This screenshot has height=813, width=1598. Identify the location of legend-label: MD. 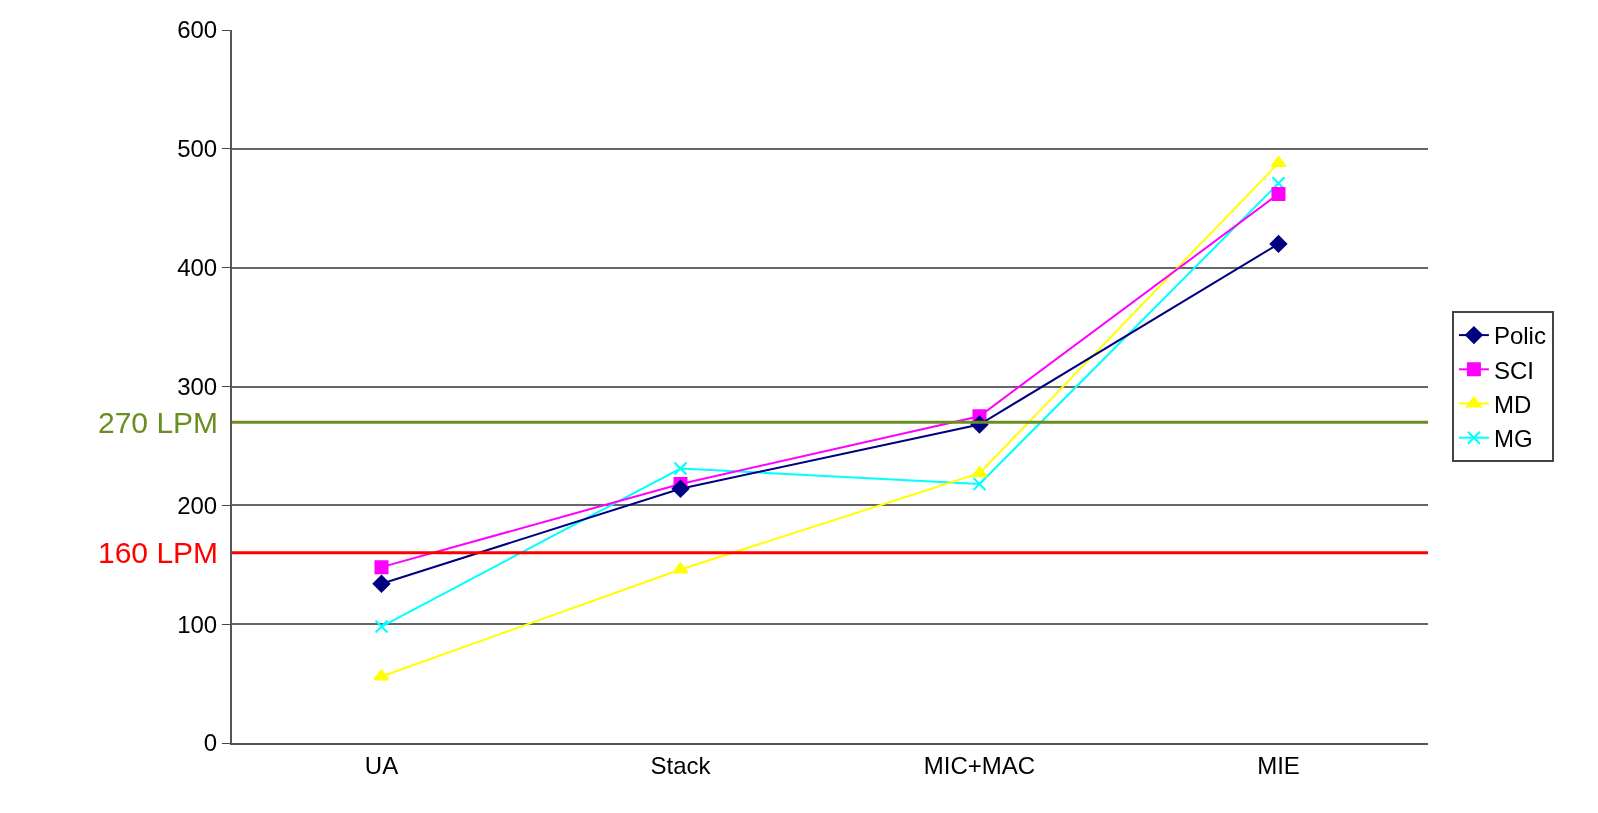
(1512, 404).